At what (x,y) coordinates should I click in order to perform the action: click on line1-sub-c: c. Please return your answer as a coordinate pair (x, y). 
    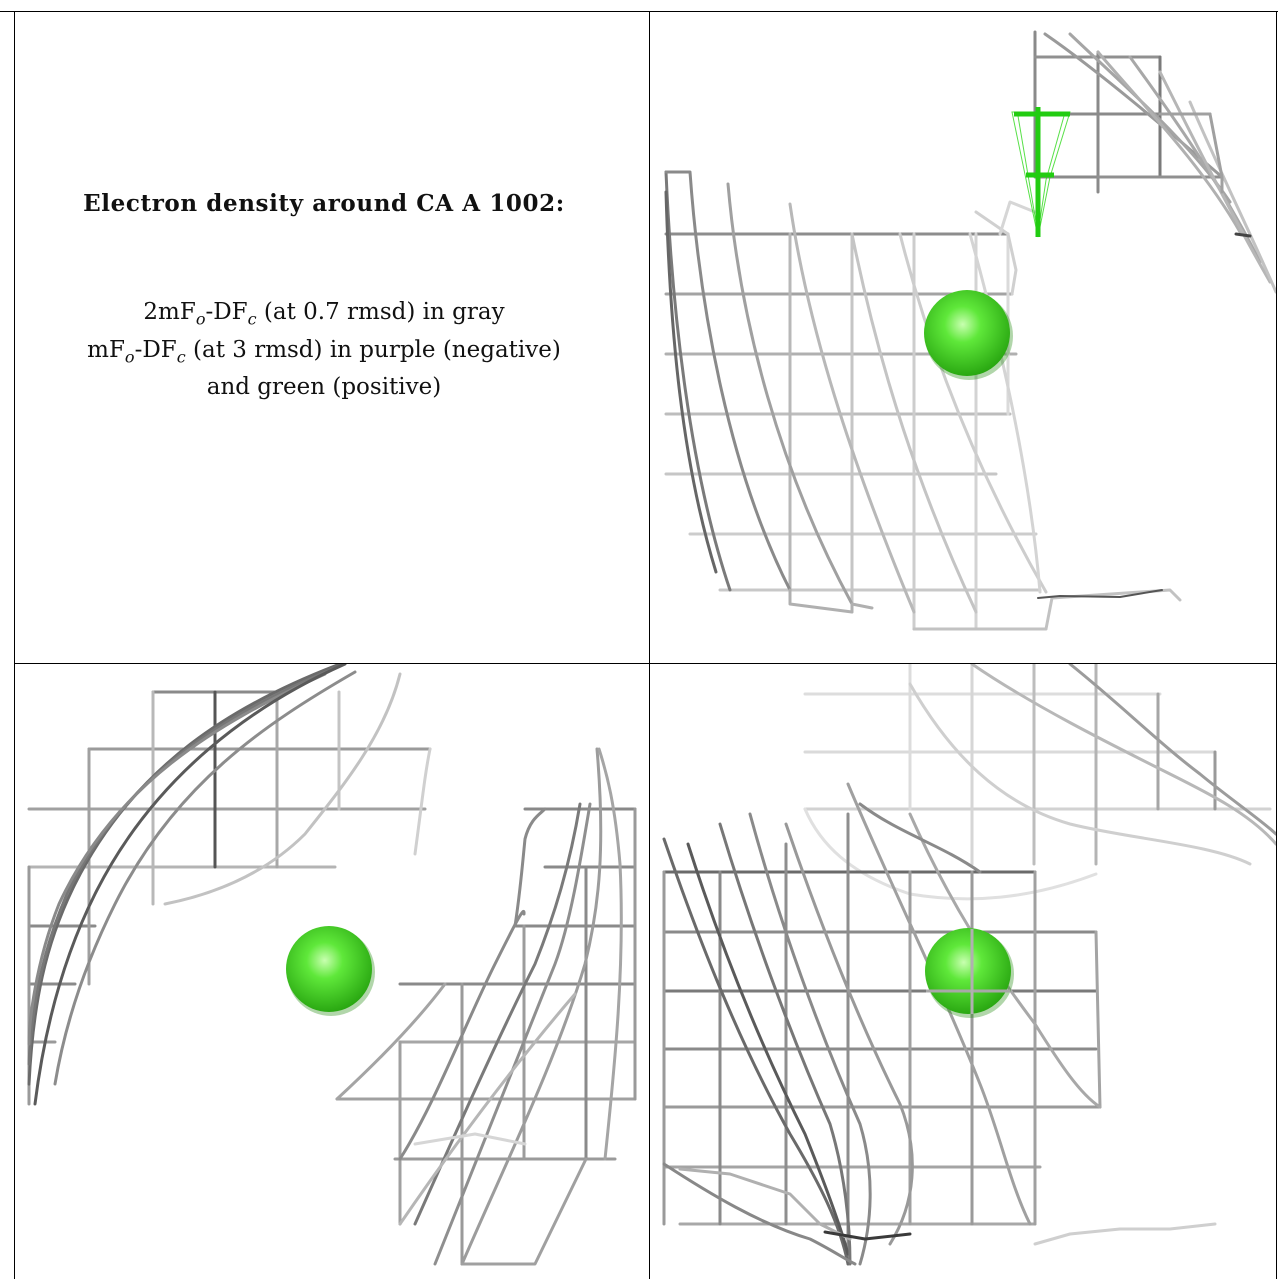
    Looking at the image, I should click on (252, 319).